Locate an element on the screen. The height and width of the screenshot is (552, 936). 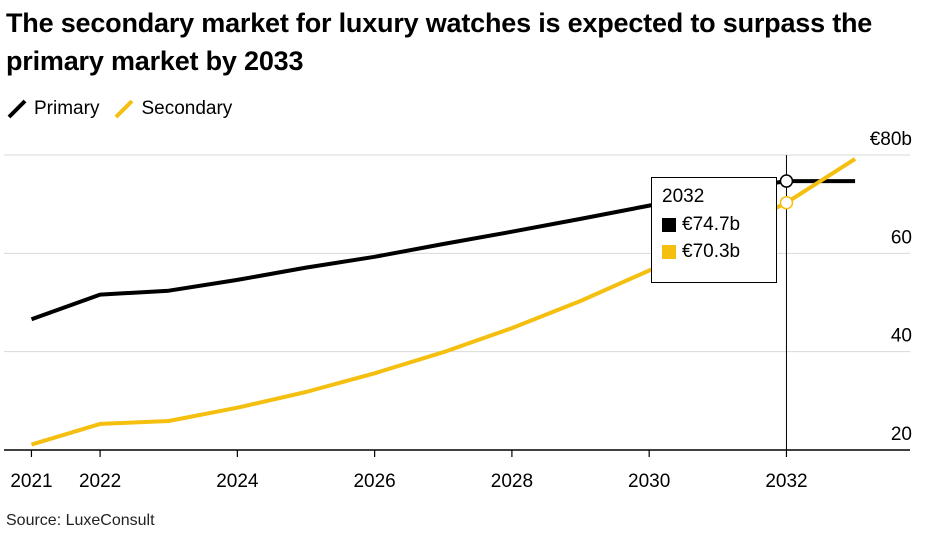
x-tick-label-2032: 2032 is located at coordinates (786, 481).